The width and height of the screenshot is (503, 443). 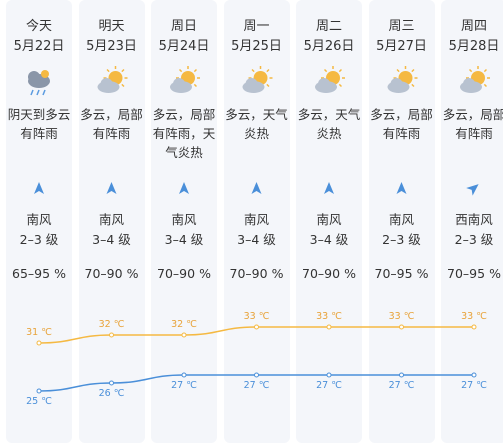 I want to click on day-column, so click(x=472, y=221).